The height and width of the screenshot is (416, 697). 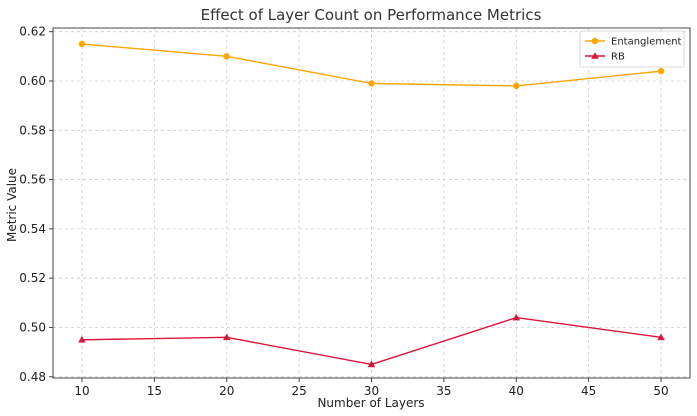 I want to click on y-tick-label: 0.56, so click(x=32, y=180).